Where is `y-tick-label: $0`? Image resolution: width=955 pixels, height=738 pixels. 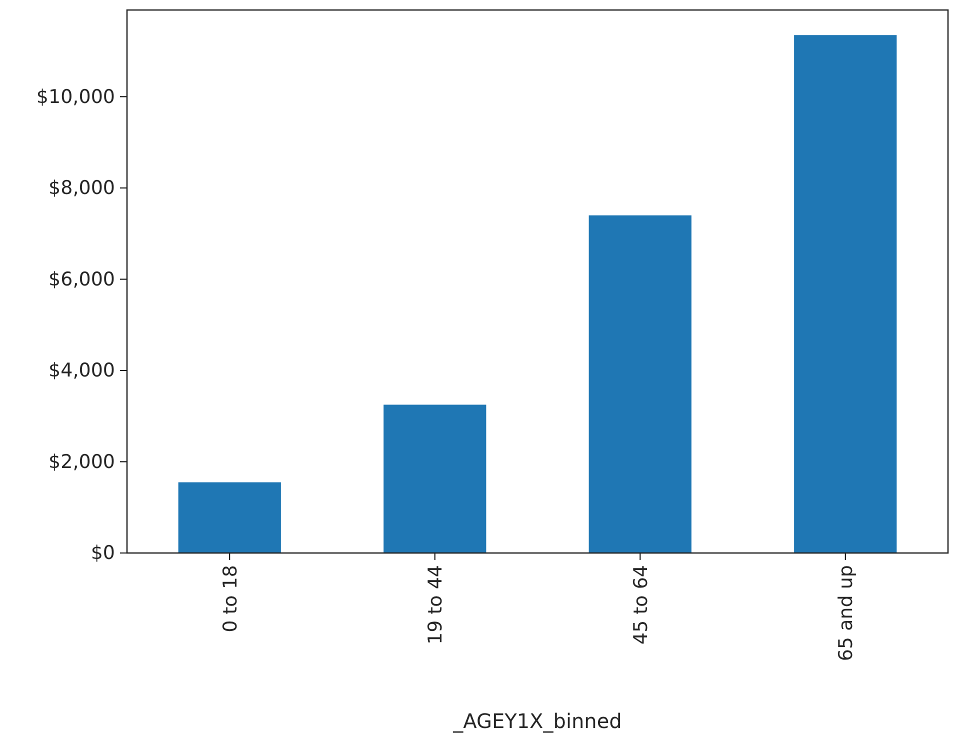
y-tick-label: $0 is located at coordinates (102, 553).